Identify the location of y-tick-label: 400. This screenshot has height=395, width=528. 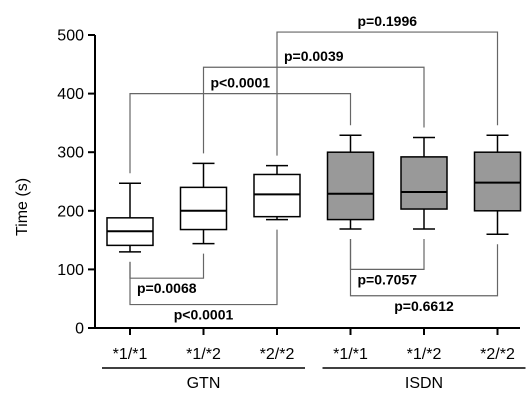
(70, 94).